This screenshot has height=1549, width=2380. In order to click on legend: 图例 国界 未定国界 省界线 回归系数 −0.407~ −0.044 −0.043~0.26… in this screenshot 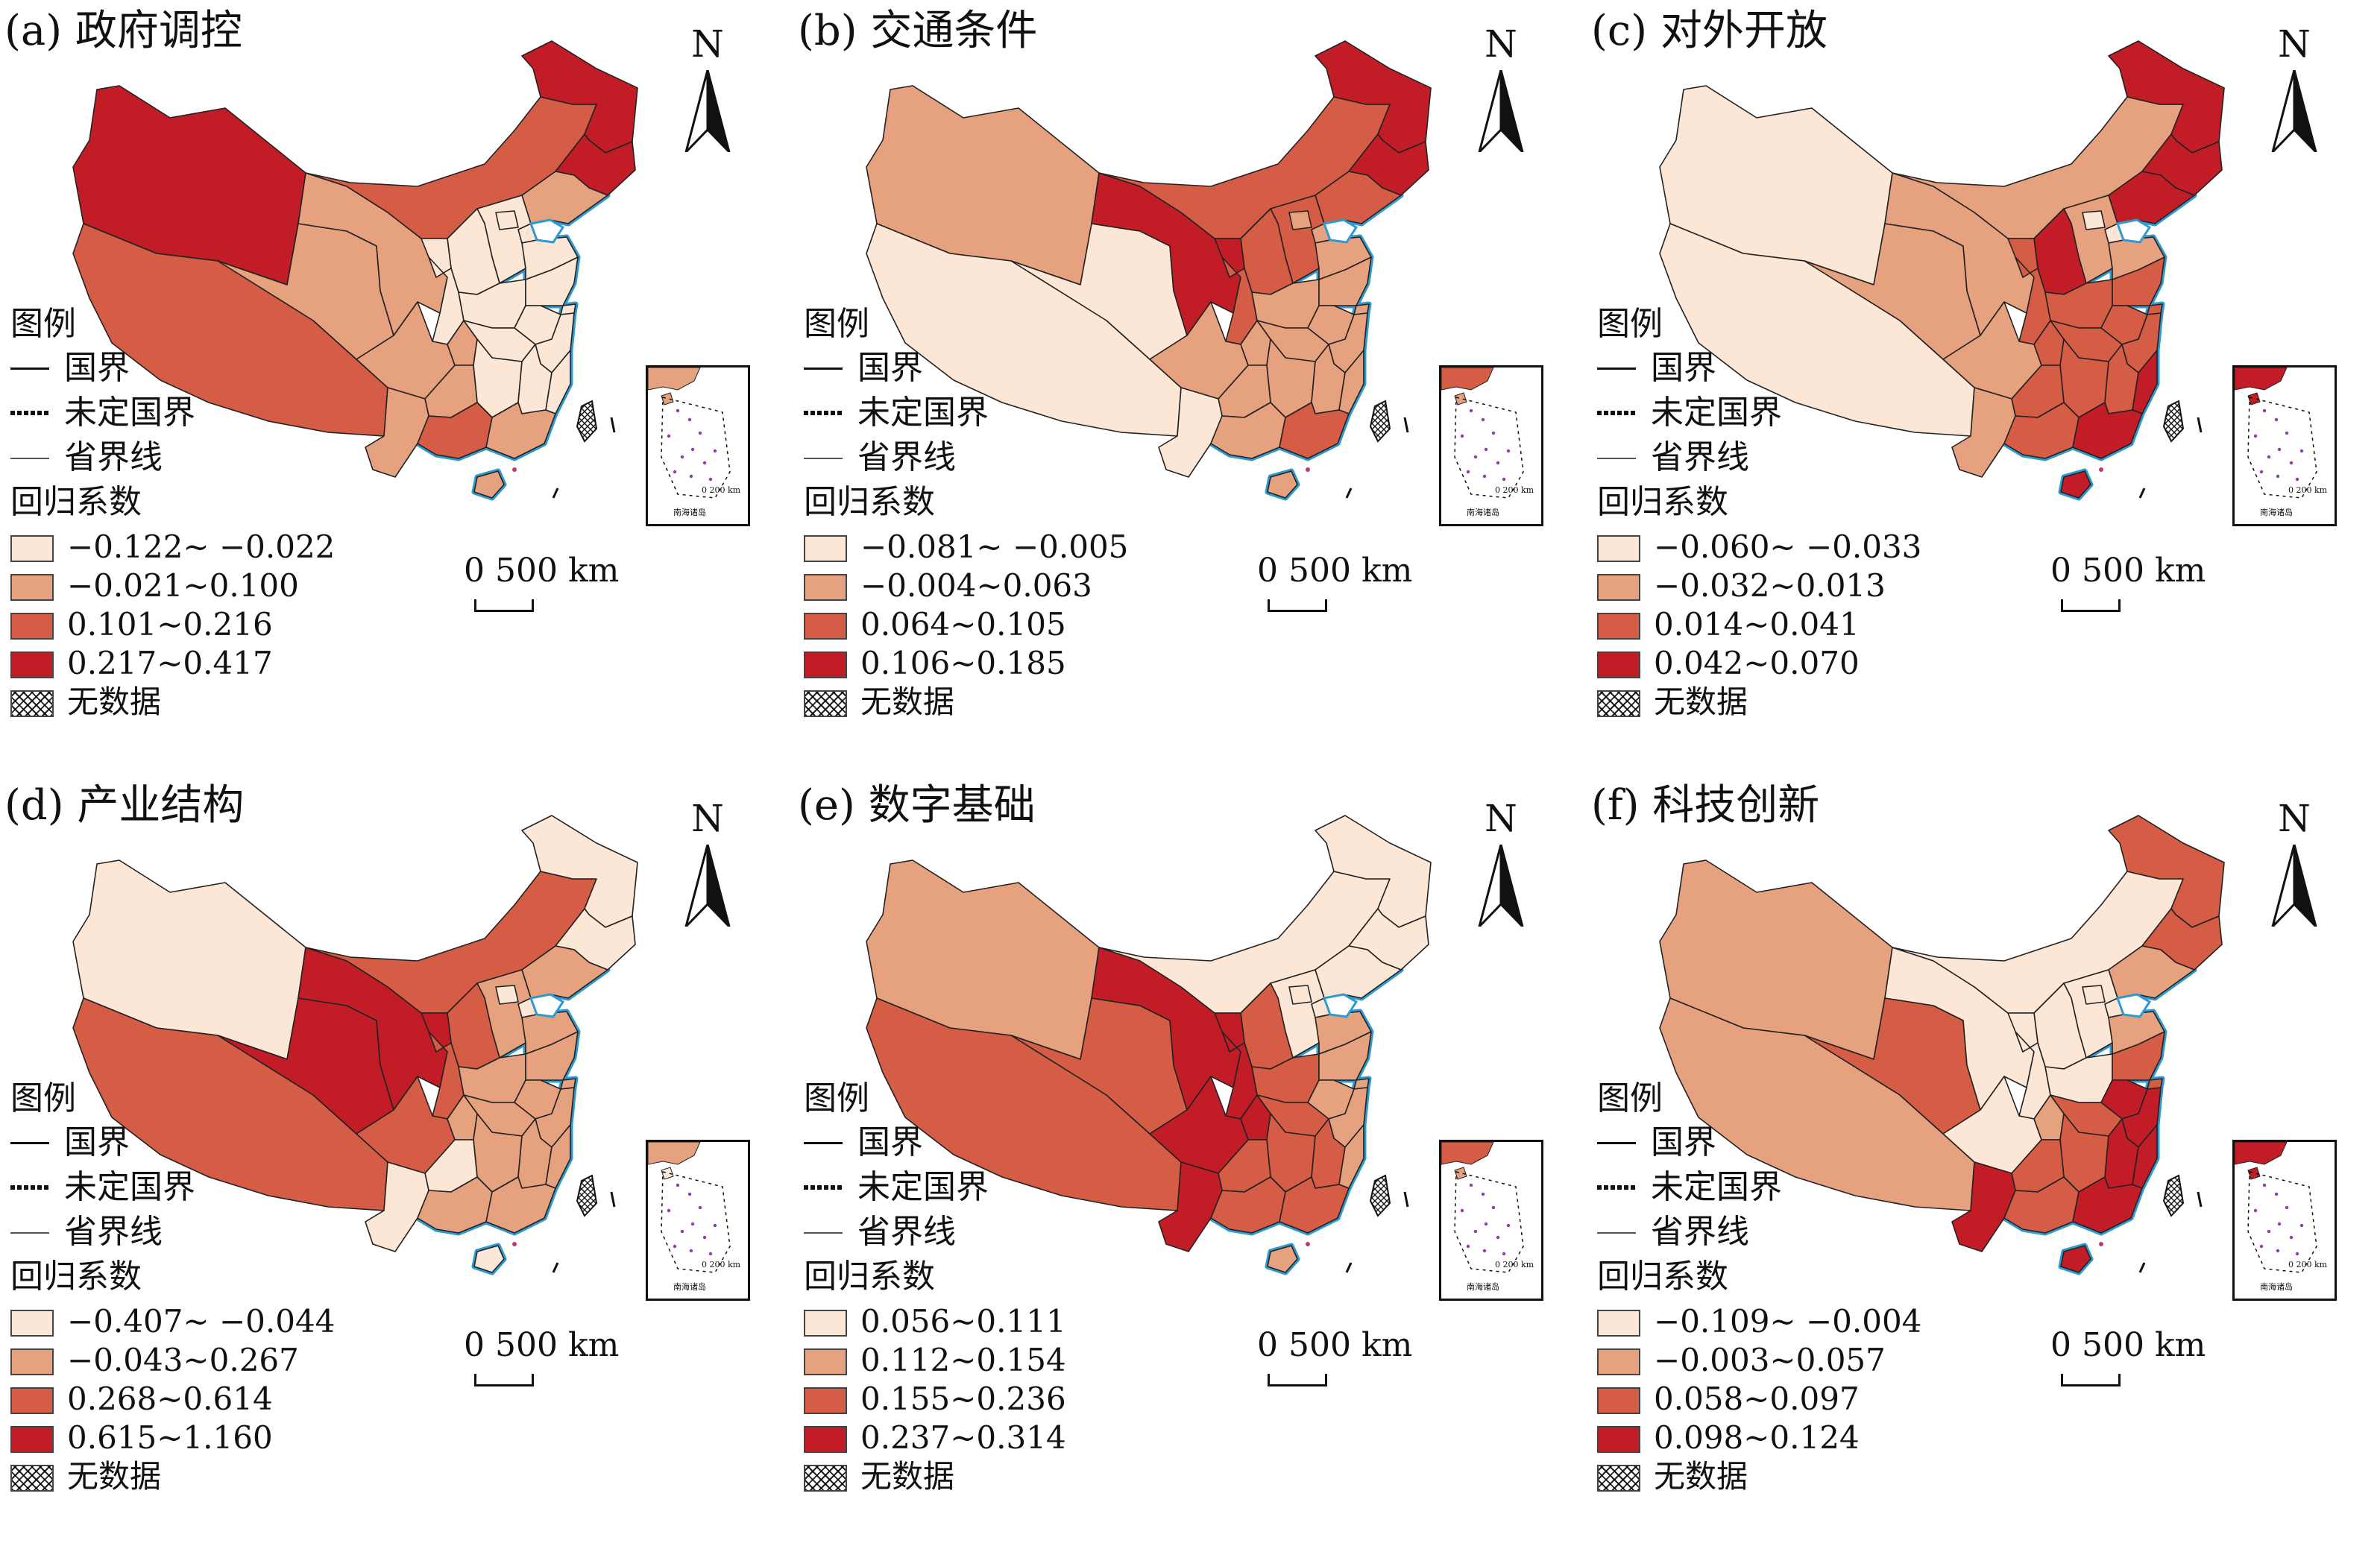, I will do `click(172, 1286)`.